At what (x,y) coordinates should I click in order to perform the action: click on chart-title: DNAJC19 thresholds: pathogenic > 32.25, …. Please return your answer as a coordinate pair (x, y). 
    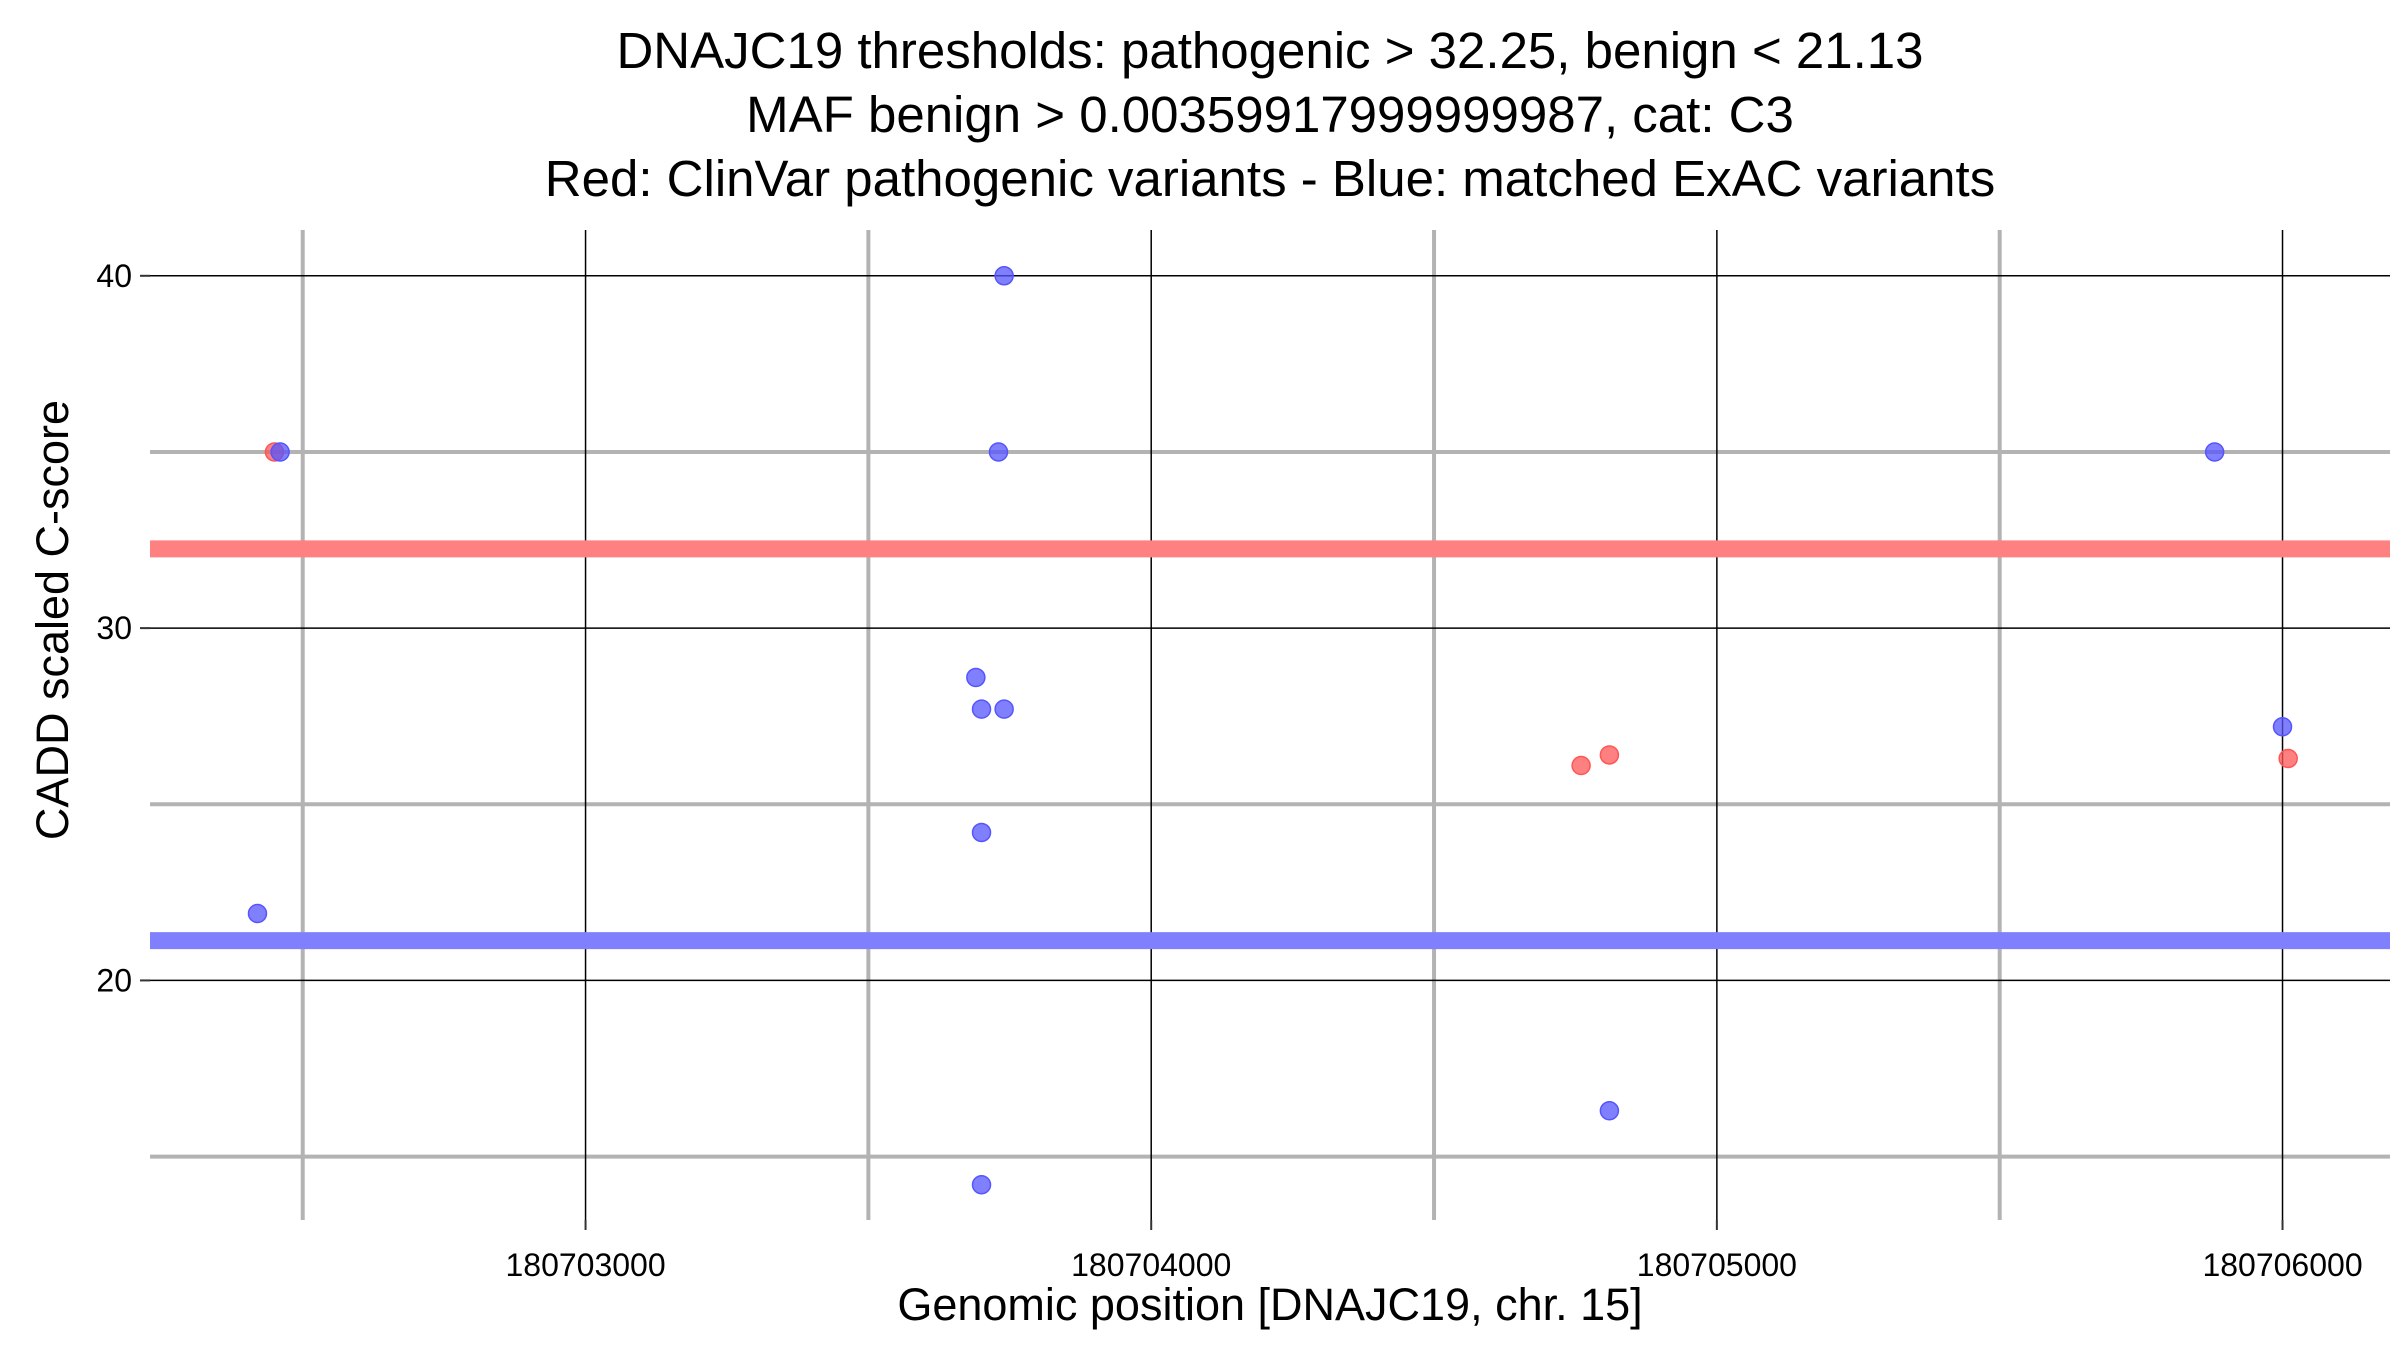
    Looking at the image, I should click on (1270, 114).